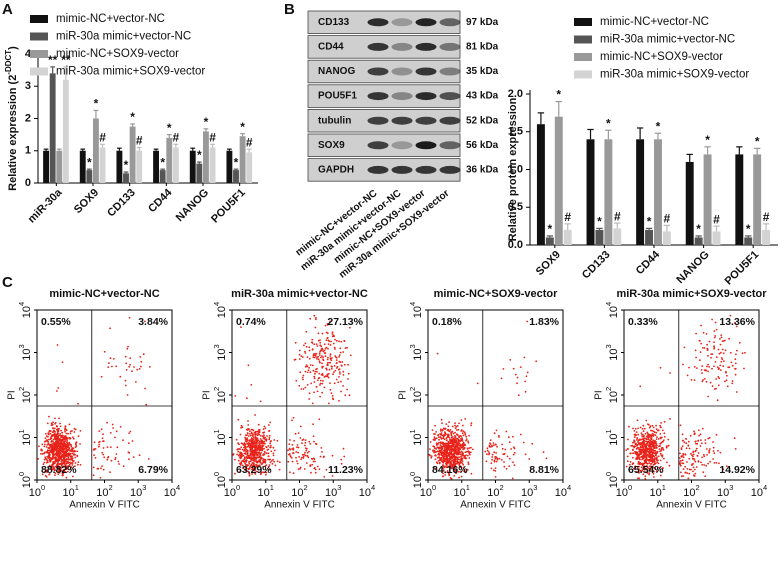 This screenshot has height=578, width=784. I want to click on y-tick-label: 10¹, so click(219, 437).